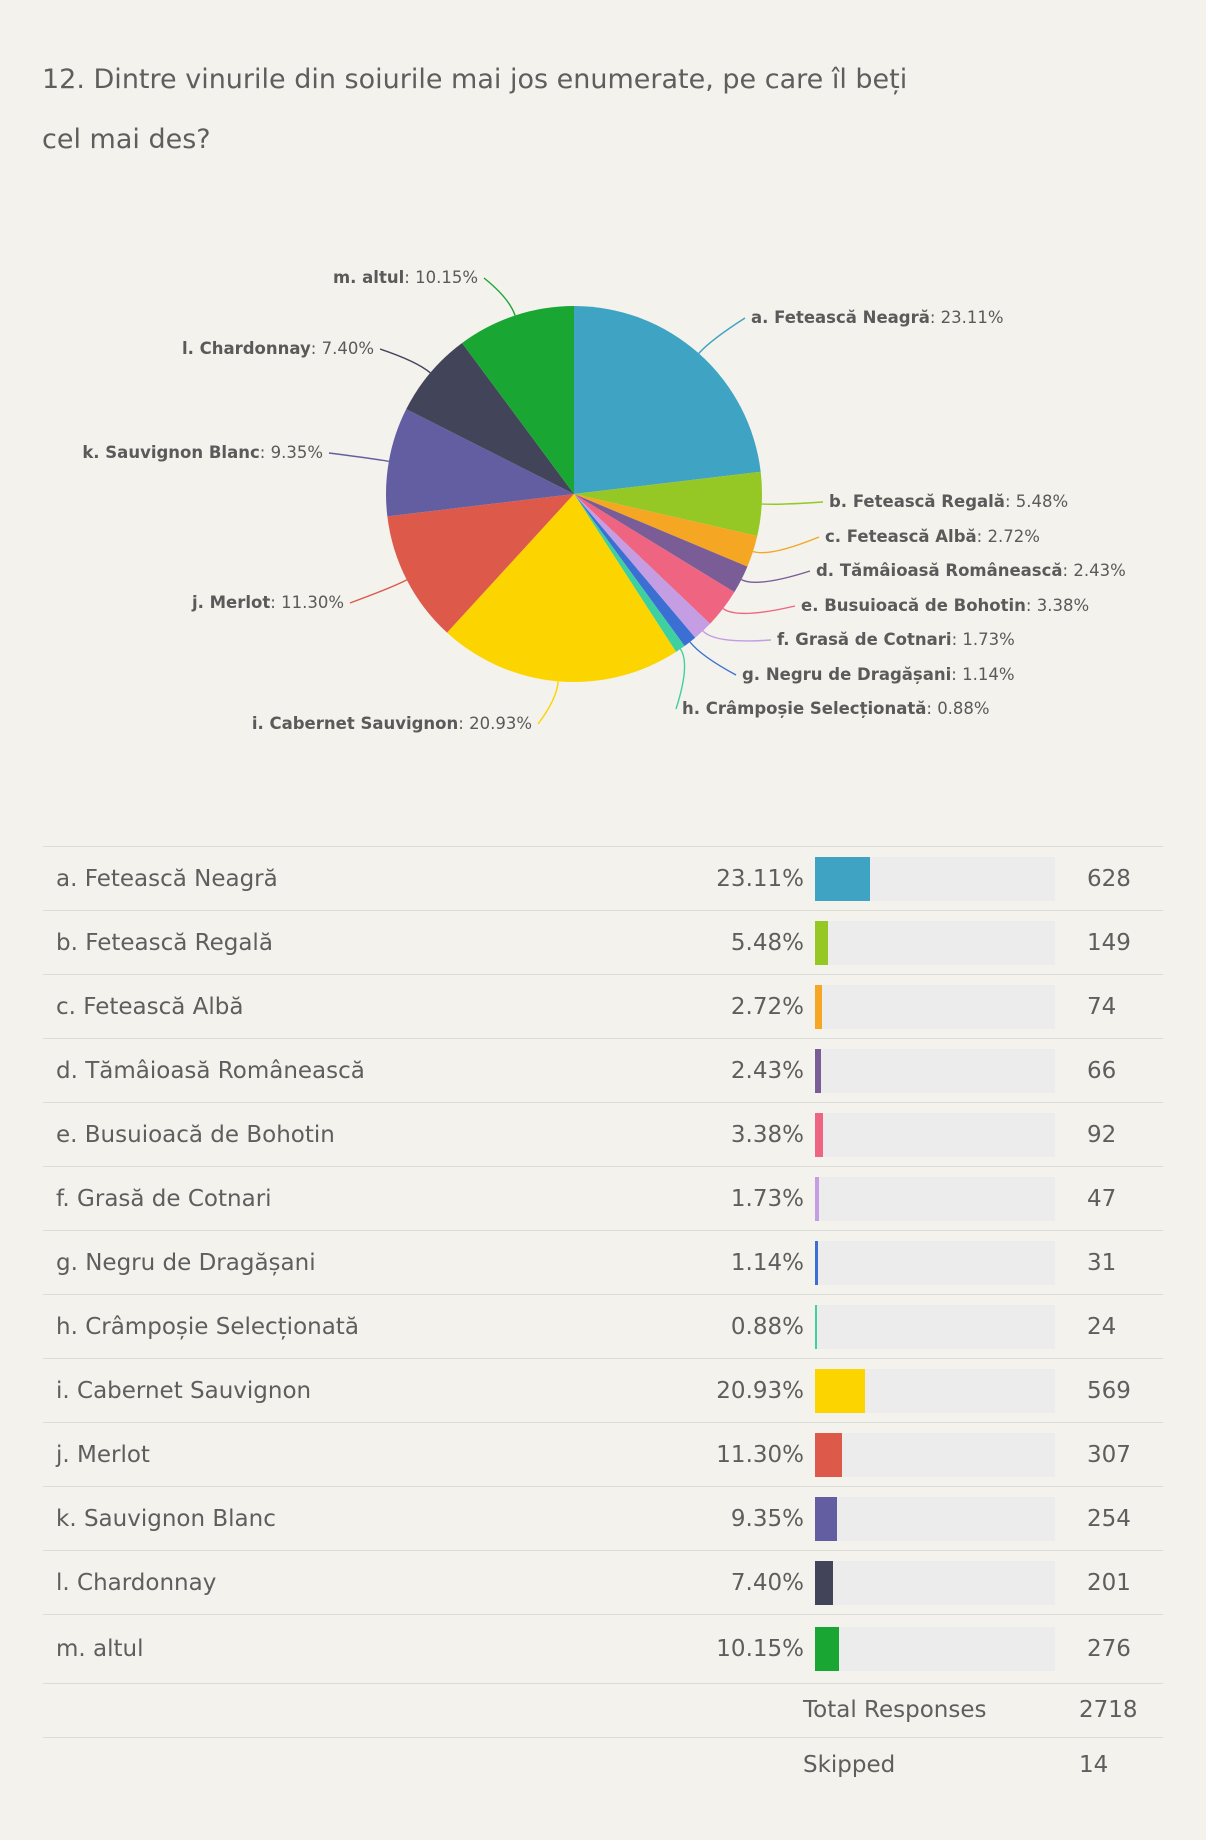 This screenshot has width=1206, height=1840. Describe the element at coordinates (368, 1134) in the screenshot. I see `answer-label: e. Busuioacă de Bohotin` at that location.